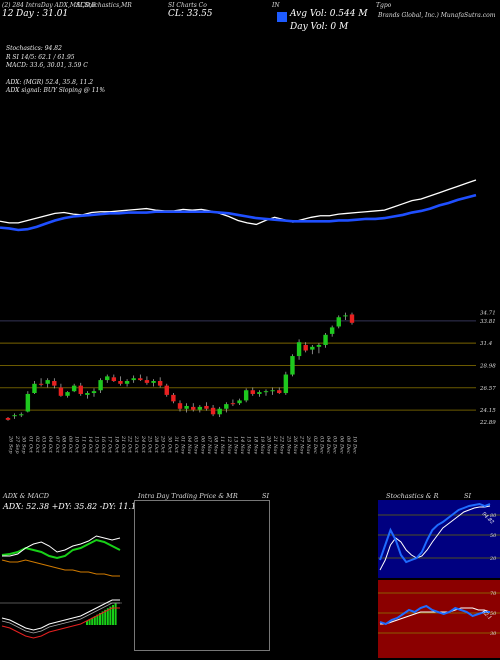 The width and height of the screenshot is (500, 660). What do you see at coordinates (60, 618) in the screenshot?
I see `macd-signal-line` at bounding box center [60, 618].